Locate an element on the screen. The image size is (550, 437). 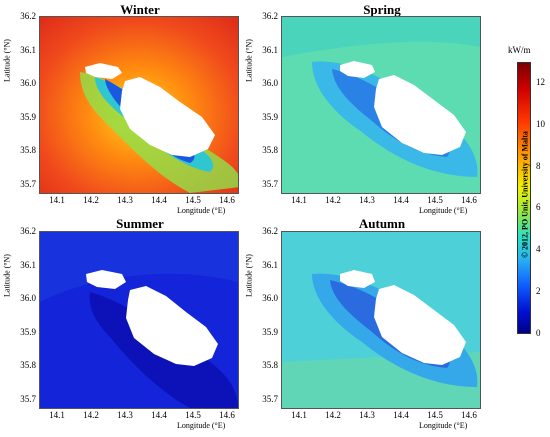
winter-map is located at coordinates (139, 105).